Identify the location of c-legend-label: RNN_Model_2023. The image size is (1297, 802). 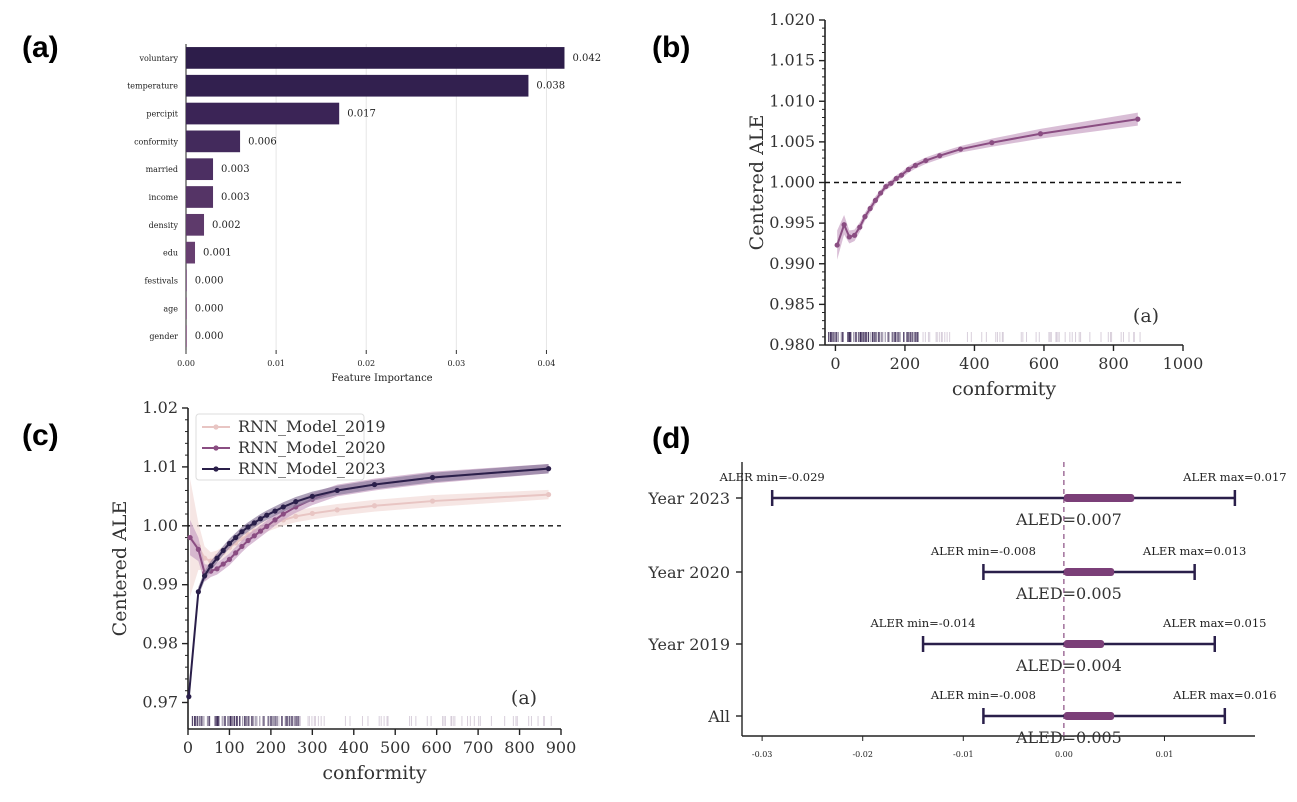
(312, 468).